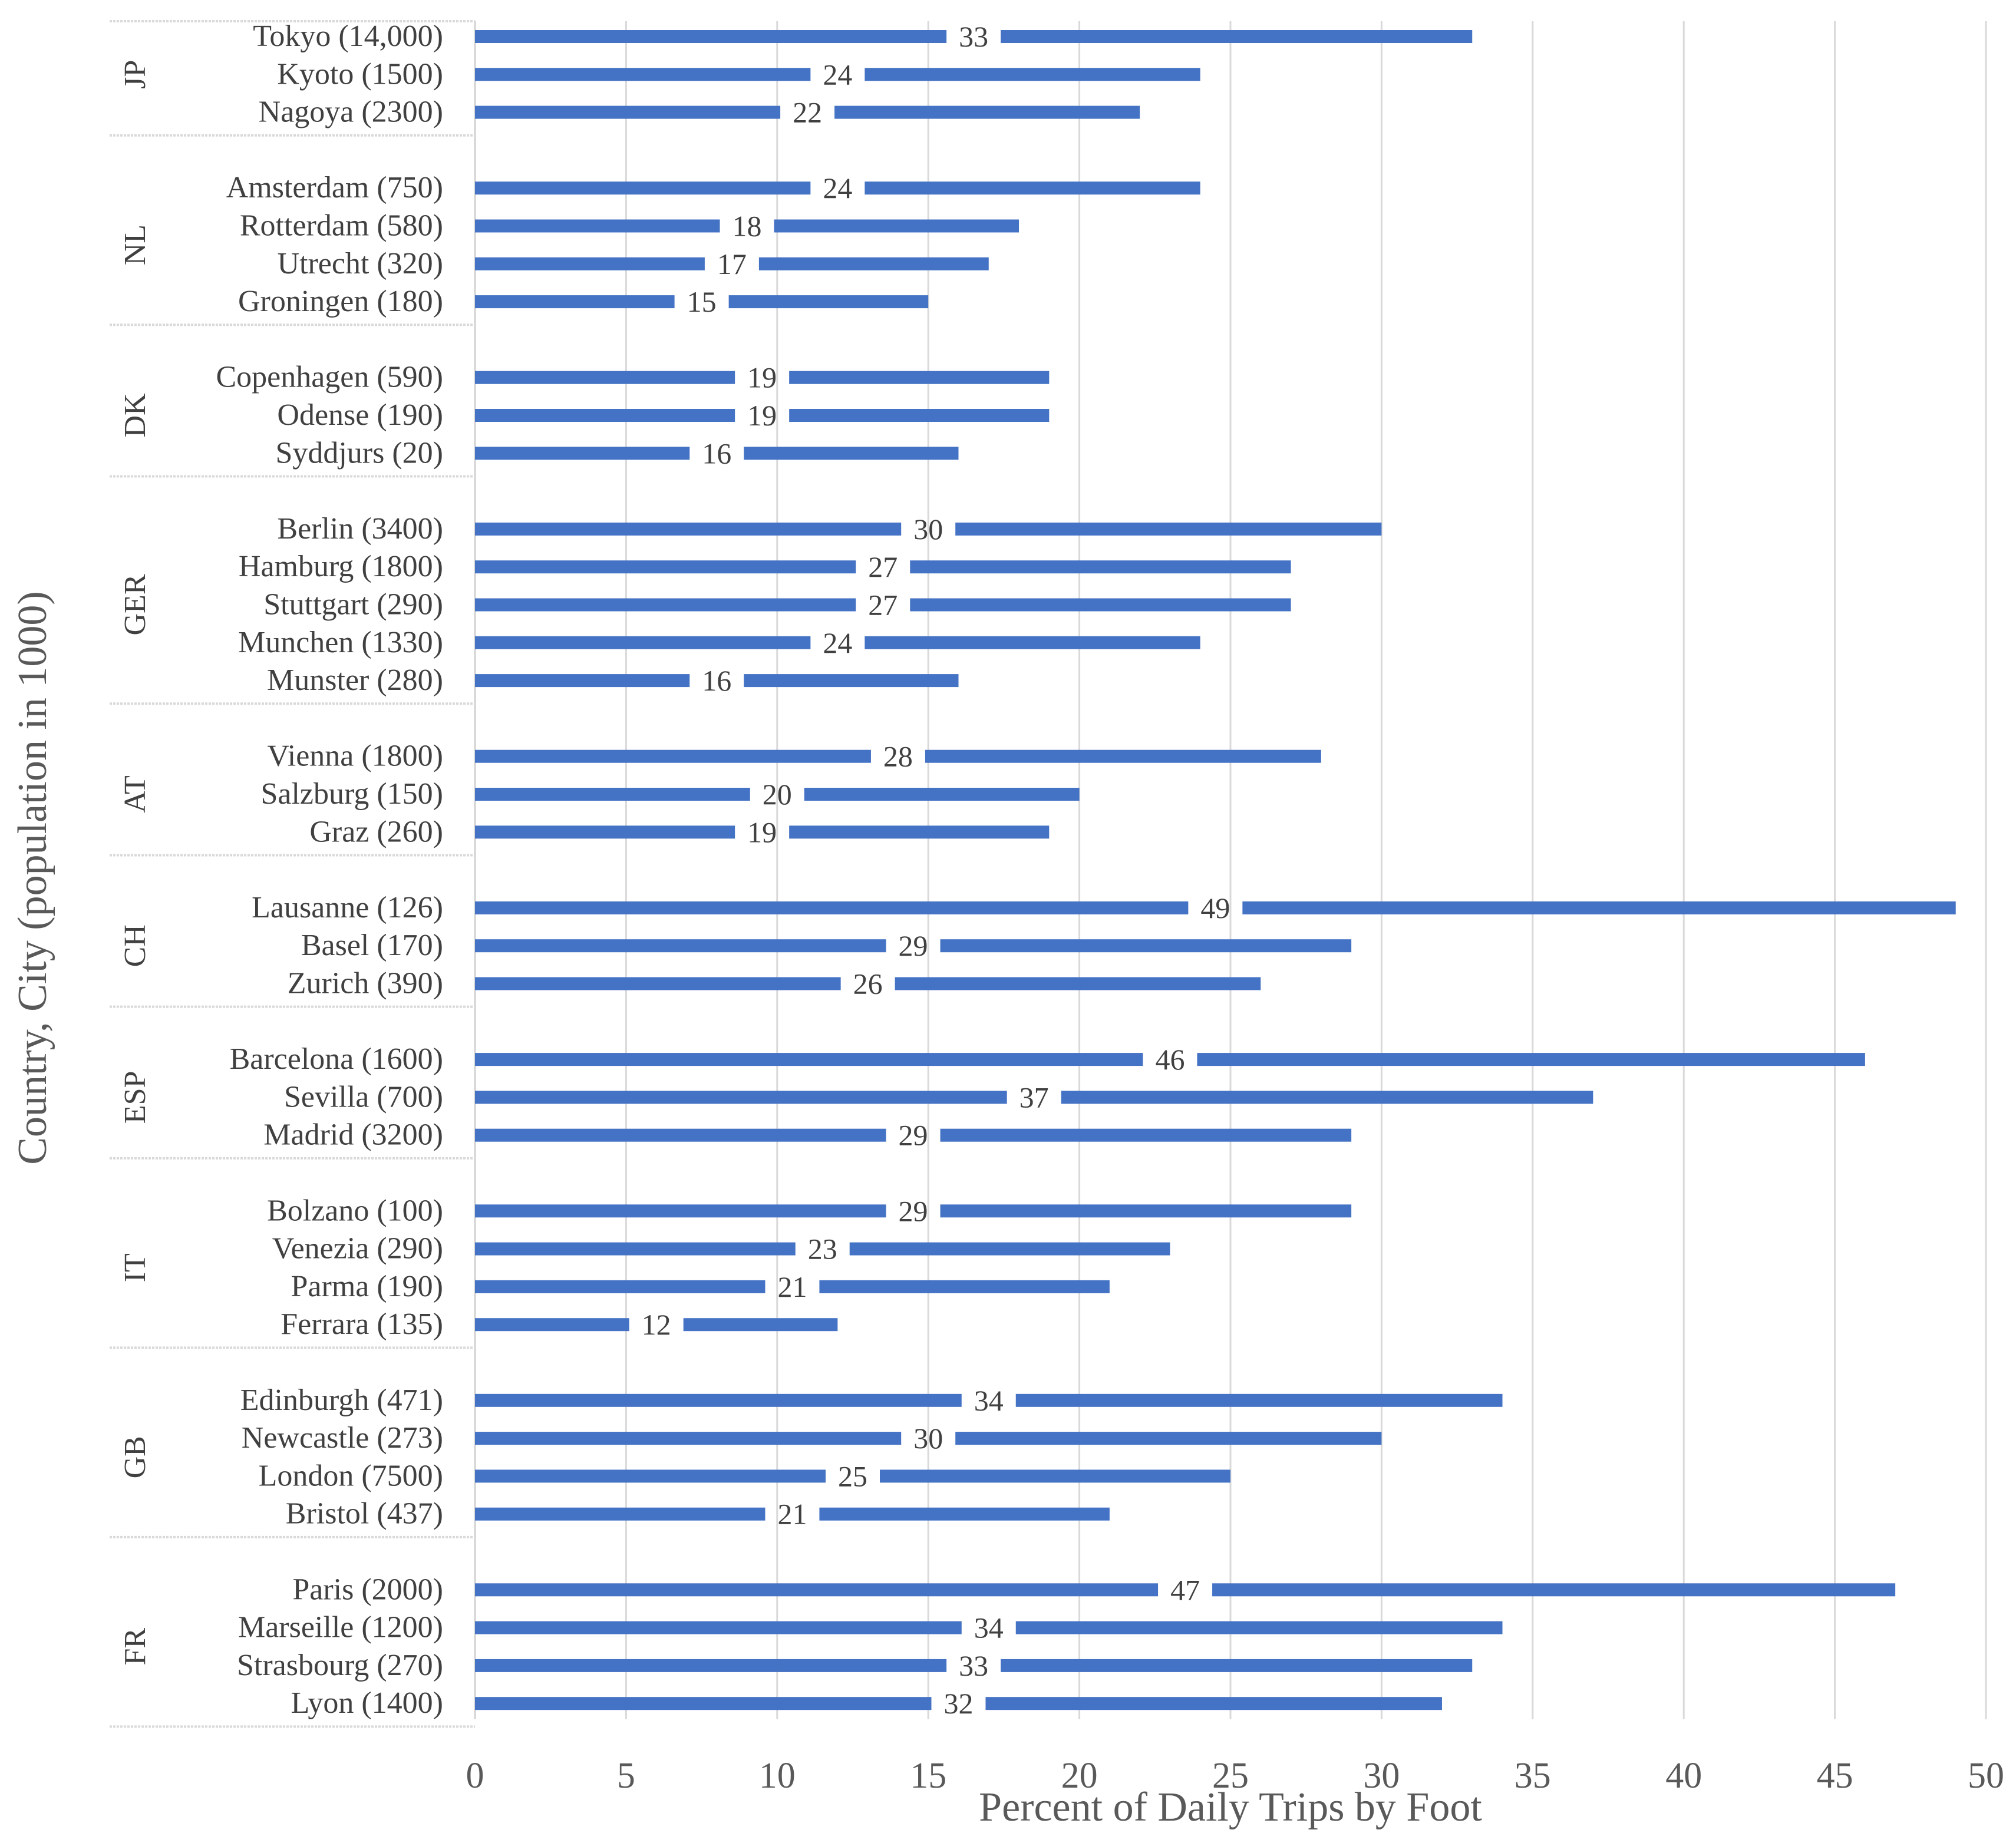 The image size is (2016, 1843). What do you see at coordinates (342, 226) in the screenshot?
I see `city-label: Rotterdam (580)` at bounding box center [342, 226].